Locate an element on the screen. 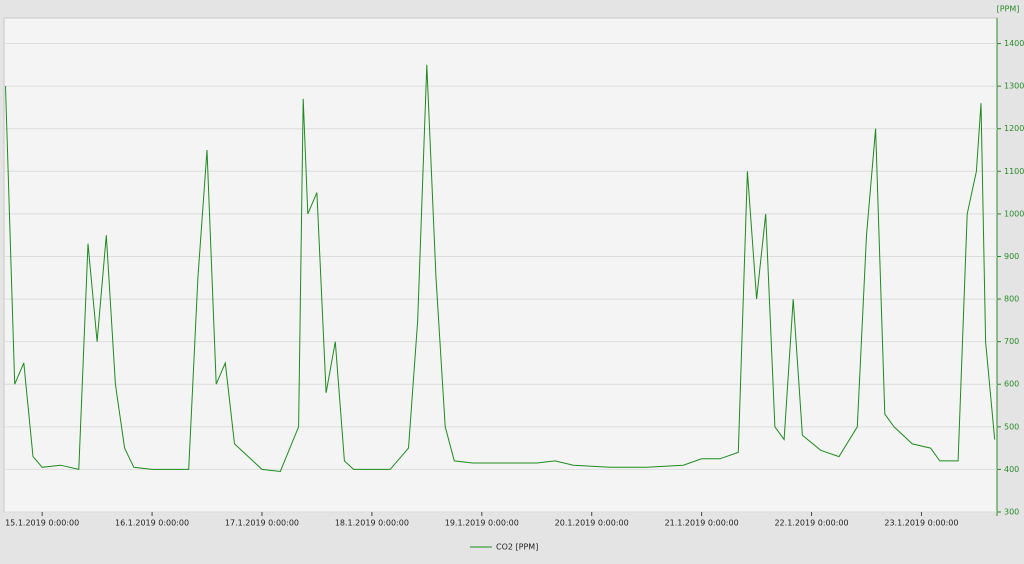  legend-label: CO2 [PPM] is located at coordinates (517, 547).